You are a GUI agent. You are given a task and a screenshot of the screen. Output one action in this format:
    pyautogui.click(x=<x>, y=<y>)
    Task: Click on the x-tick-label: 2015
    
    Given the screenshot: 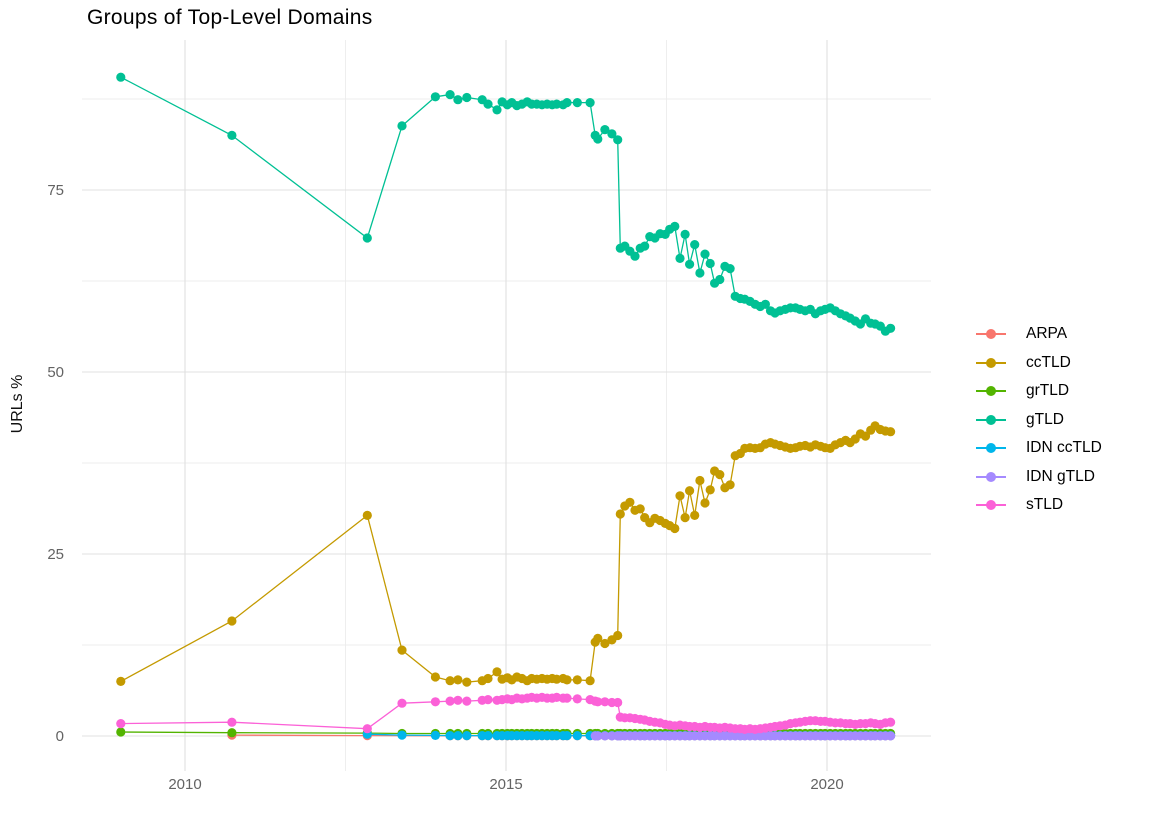 What is the action you would take?
    pyautogui.click(x=505, y=784)
    